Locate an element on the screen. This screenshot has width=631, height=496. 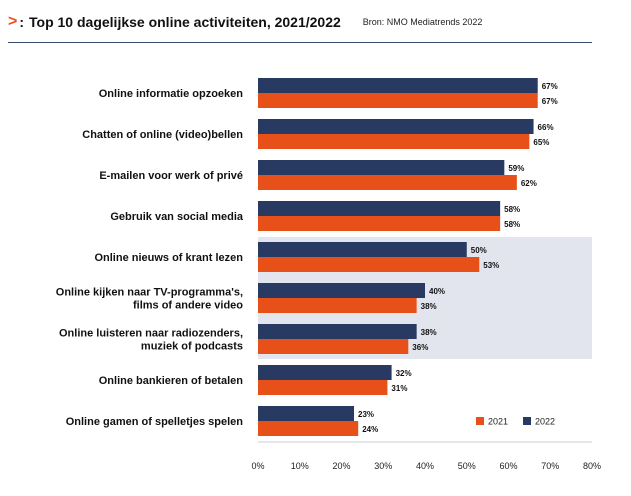
x-tick-label: 80% is located at coordinates (592, 466).